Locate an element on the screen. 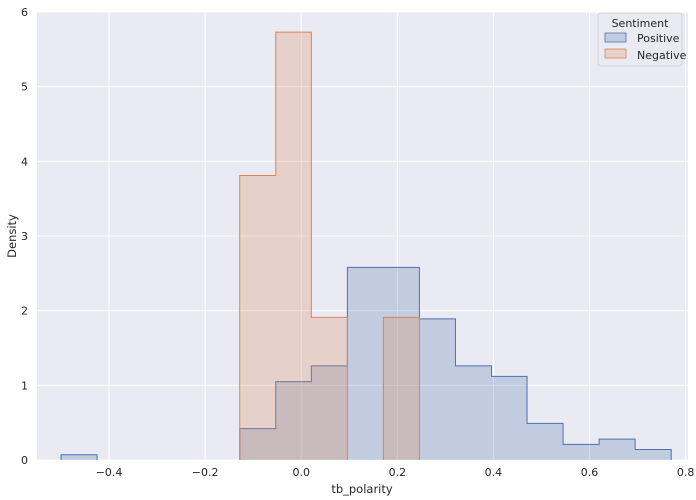  x-tick-label: −0.4 is located at coordinates (109, 472).